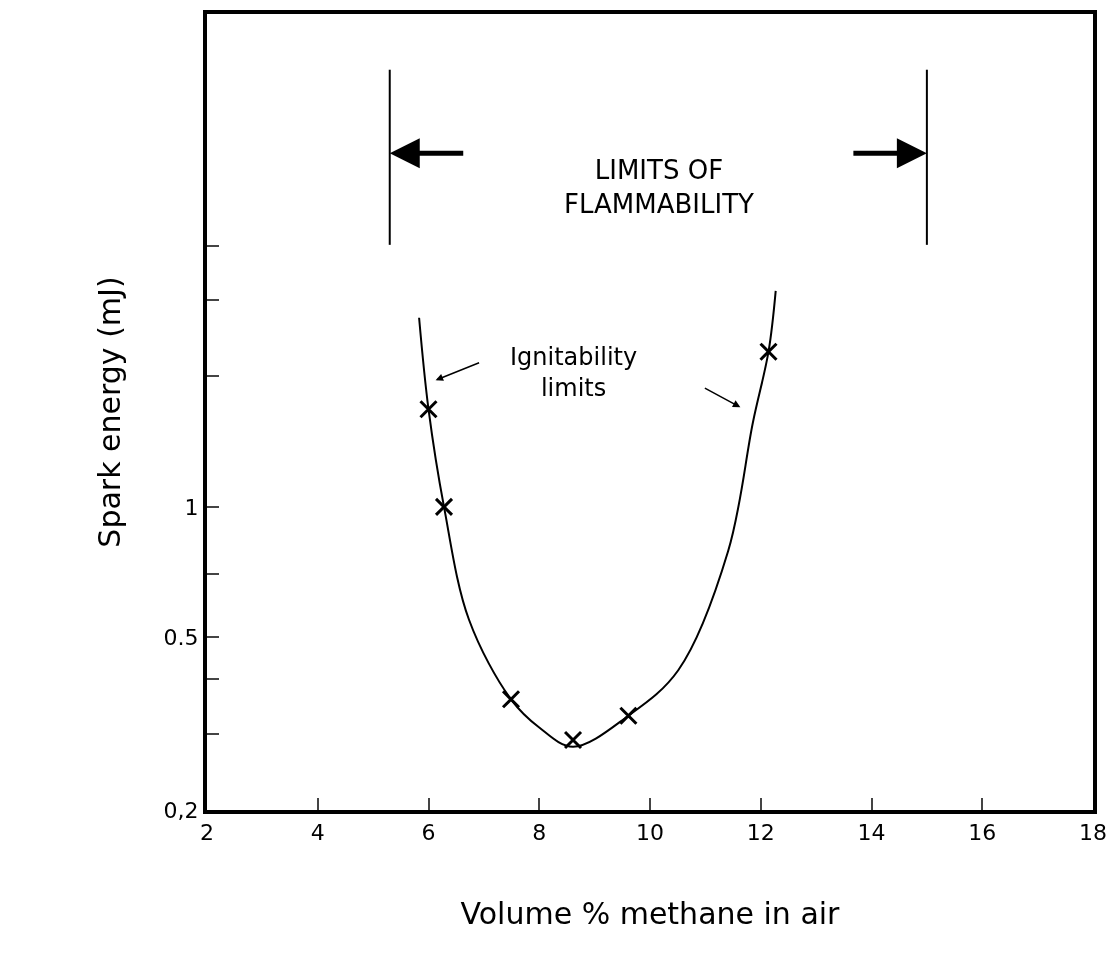 The height and width of the screenshot is (969, 1117). What do you see at coordinates (207, 833) in the screenshot?
I see `x-tick-label: 2` at bounding box center [207, 833].